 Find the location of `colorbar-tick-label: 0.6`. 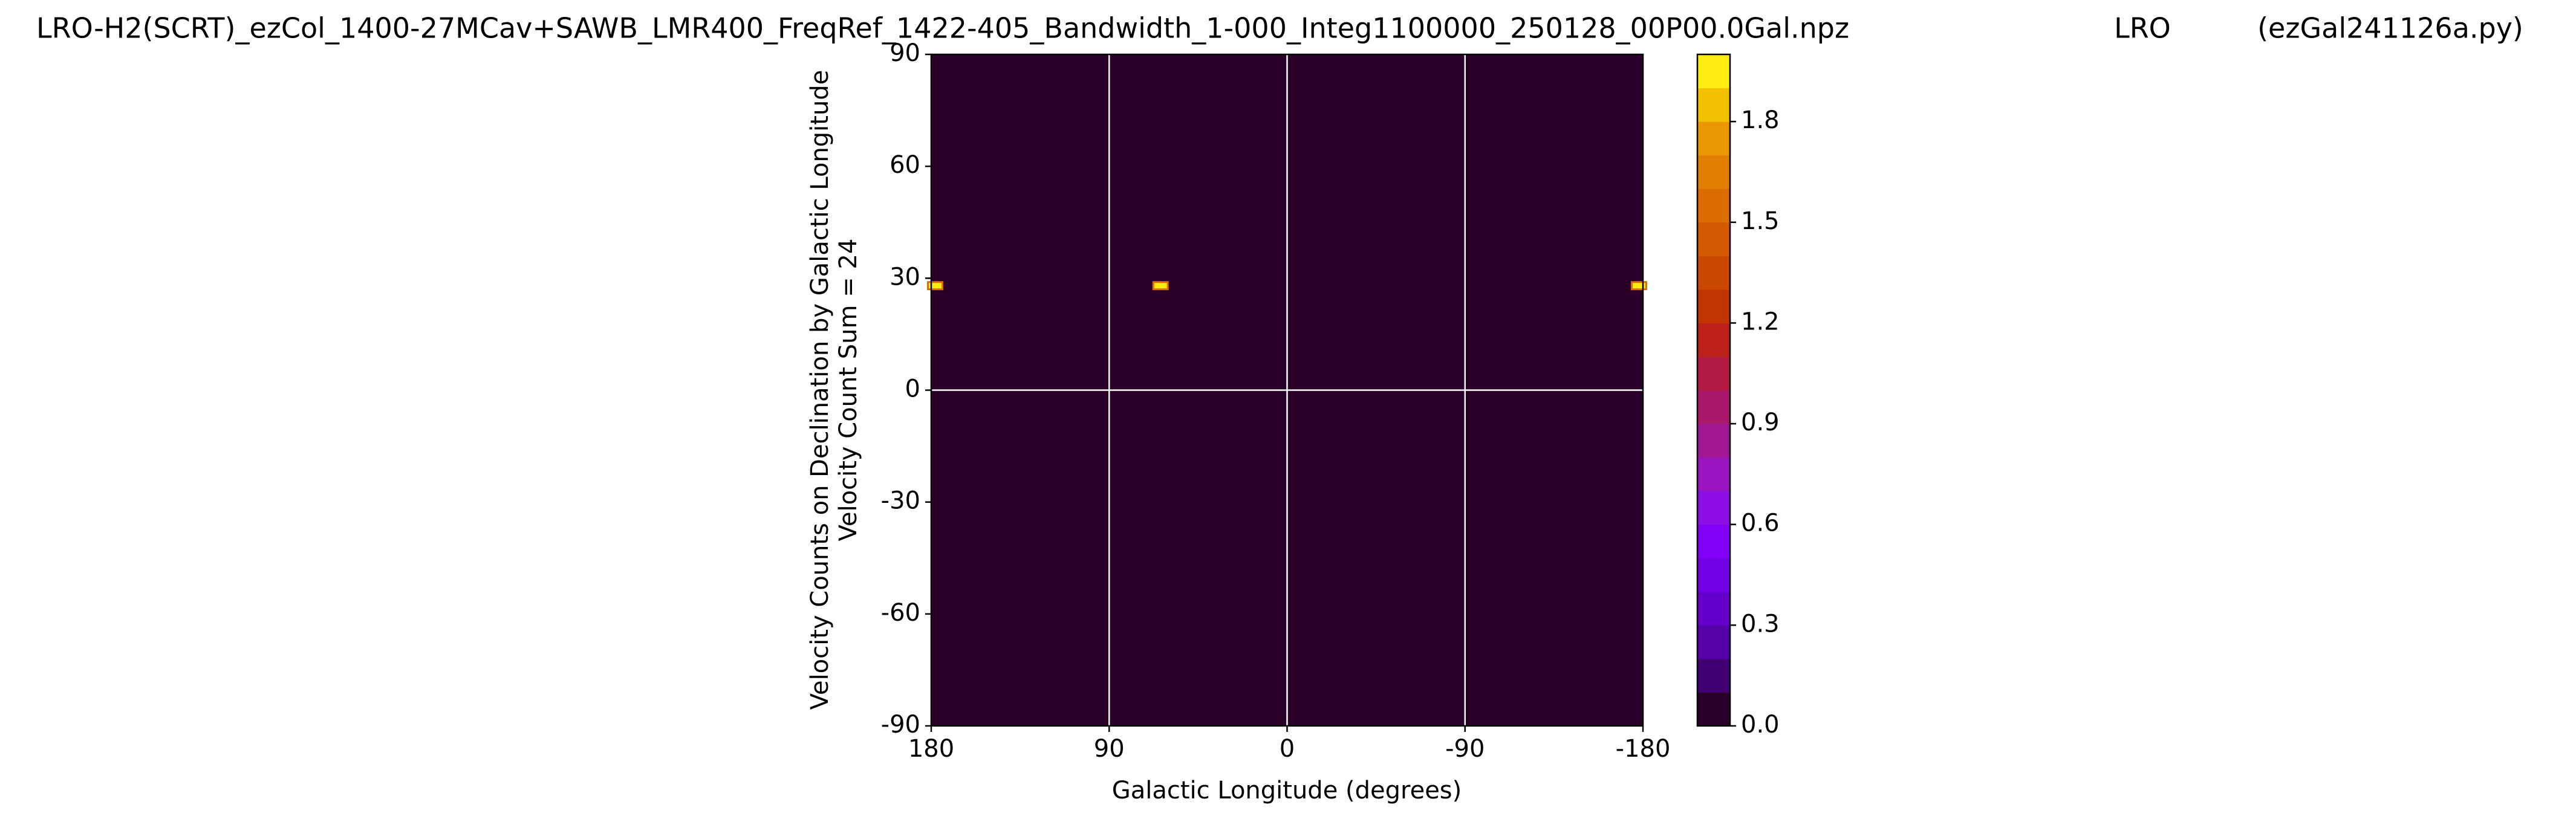

colorbar-tick-label: 0.6 is located at coordinates (1761, 523).